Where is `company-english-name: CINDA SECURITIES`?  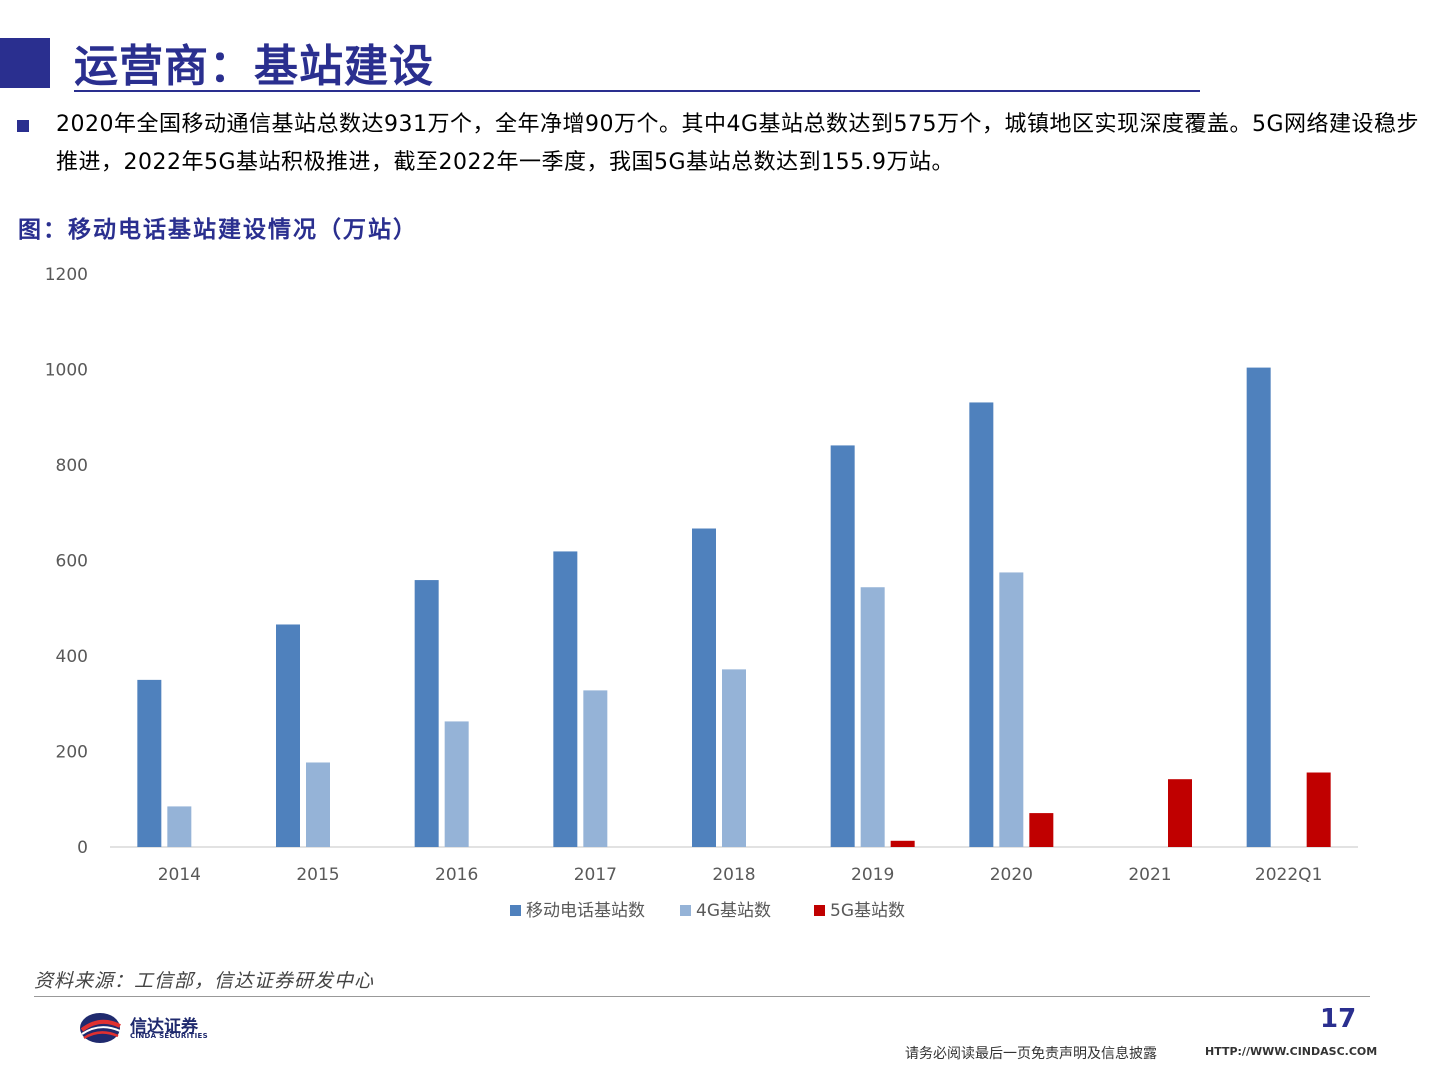 company-english-name: CINDA SECURITIES is located at coordinates (169, 1036).